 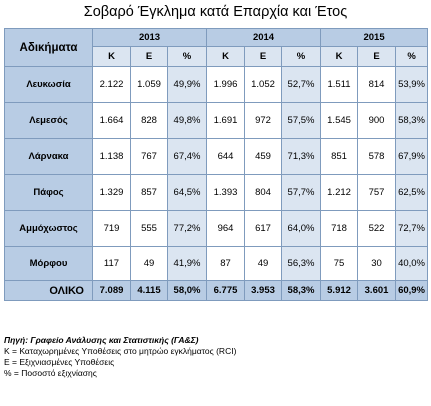 I want to click on cell-k: 718, so click(x=339, y=228).